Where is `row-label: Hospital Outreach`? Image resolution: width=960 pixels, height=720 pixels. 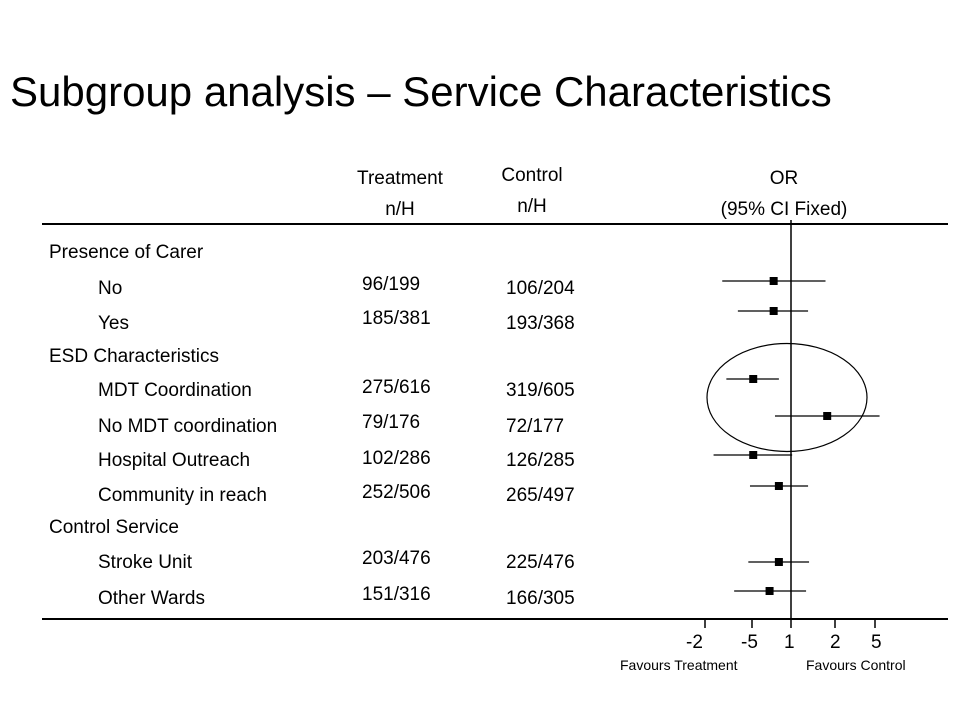
row-label: Hospital Outreach is located at coordinates (174, 460).